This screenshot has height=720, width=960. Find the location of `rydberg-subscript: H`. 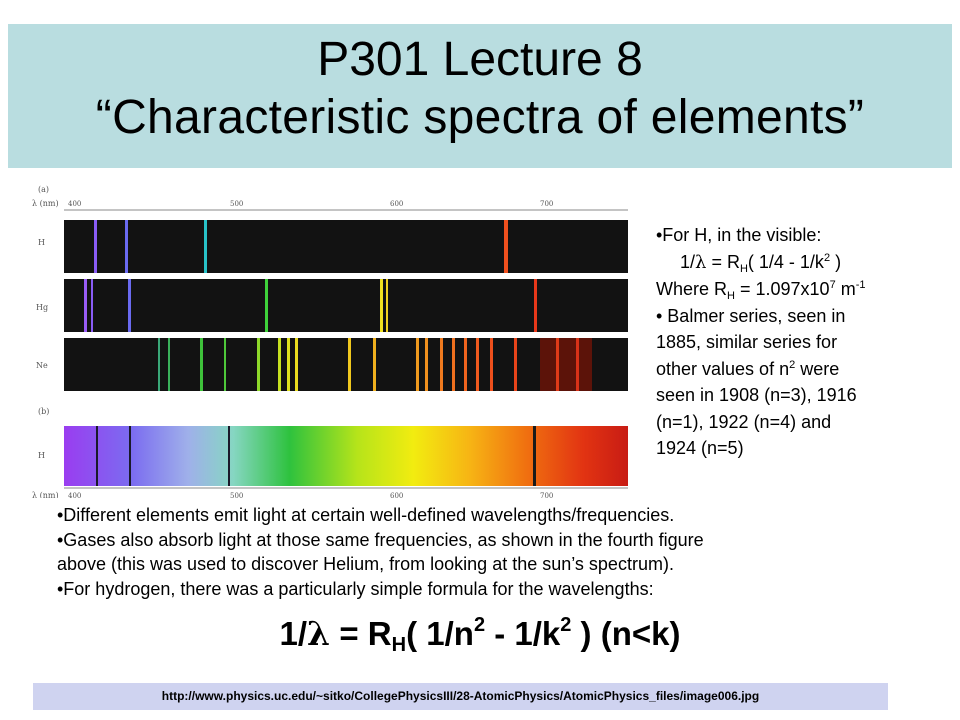

rydberg-subscript: H is located at coordinates (743, 268).